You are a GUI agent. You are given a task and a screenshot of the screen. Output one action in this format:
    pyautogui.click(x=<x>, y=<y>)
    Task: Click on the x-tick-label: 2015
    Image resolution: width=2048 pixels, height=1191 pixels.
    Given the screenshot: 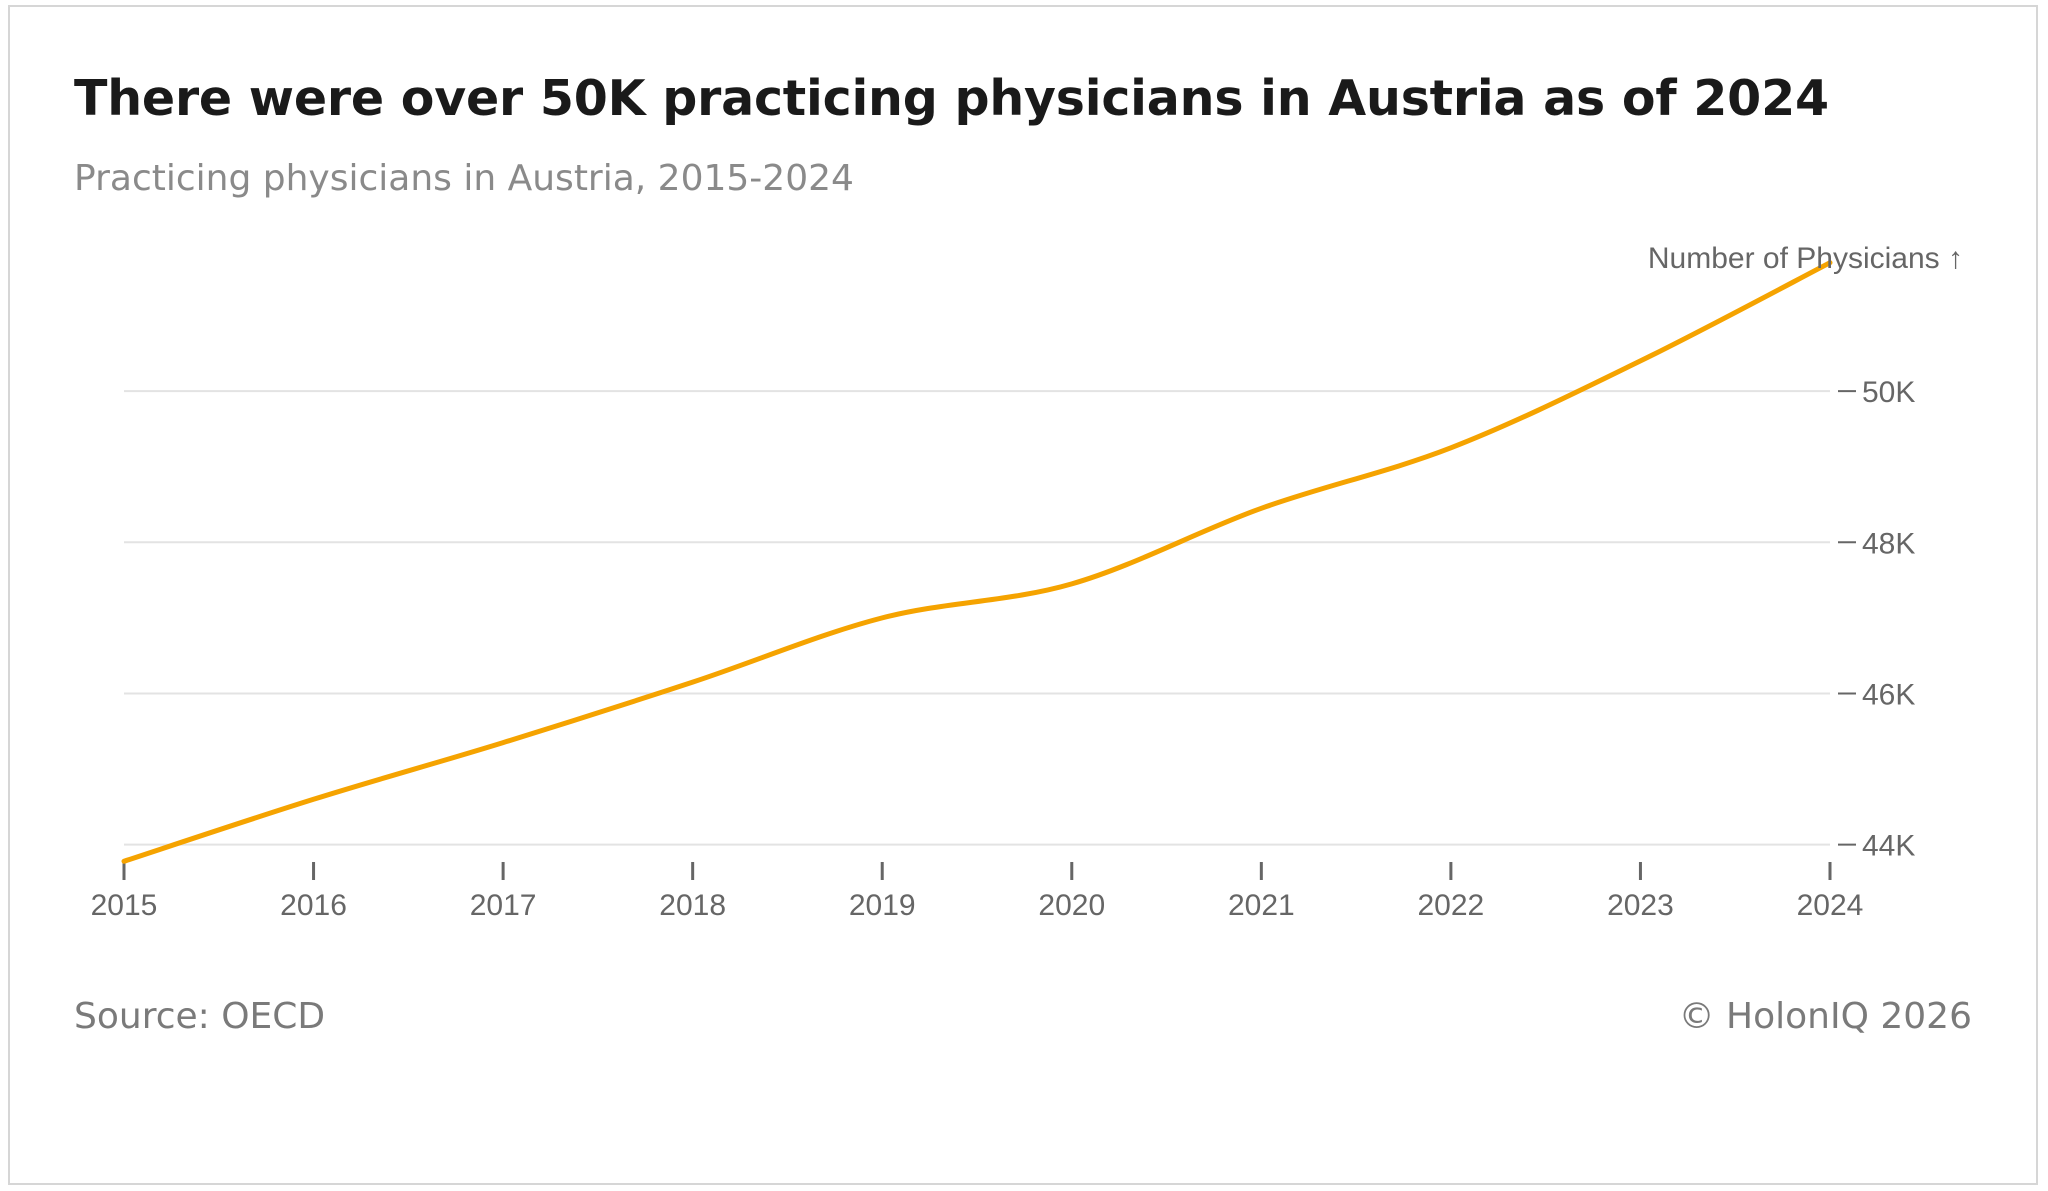 What is the action you would take?
    pyautogui.click(x=124, y=905)
    